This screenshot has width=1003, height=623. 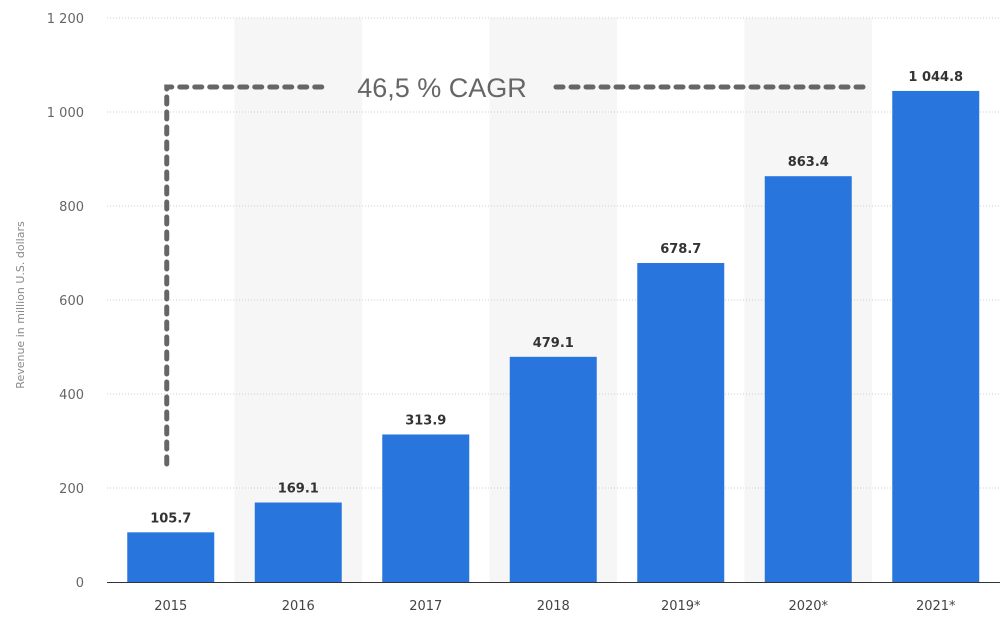 I want to click on y-axis-ticks: 0 200 400 600 800 1 000 1 200, so click(x=65, y=301).